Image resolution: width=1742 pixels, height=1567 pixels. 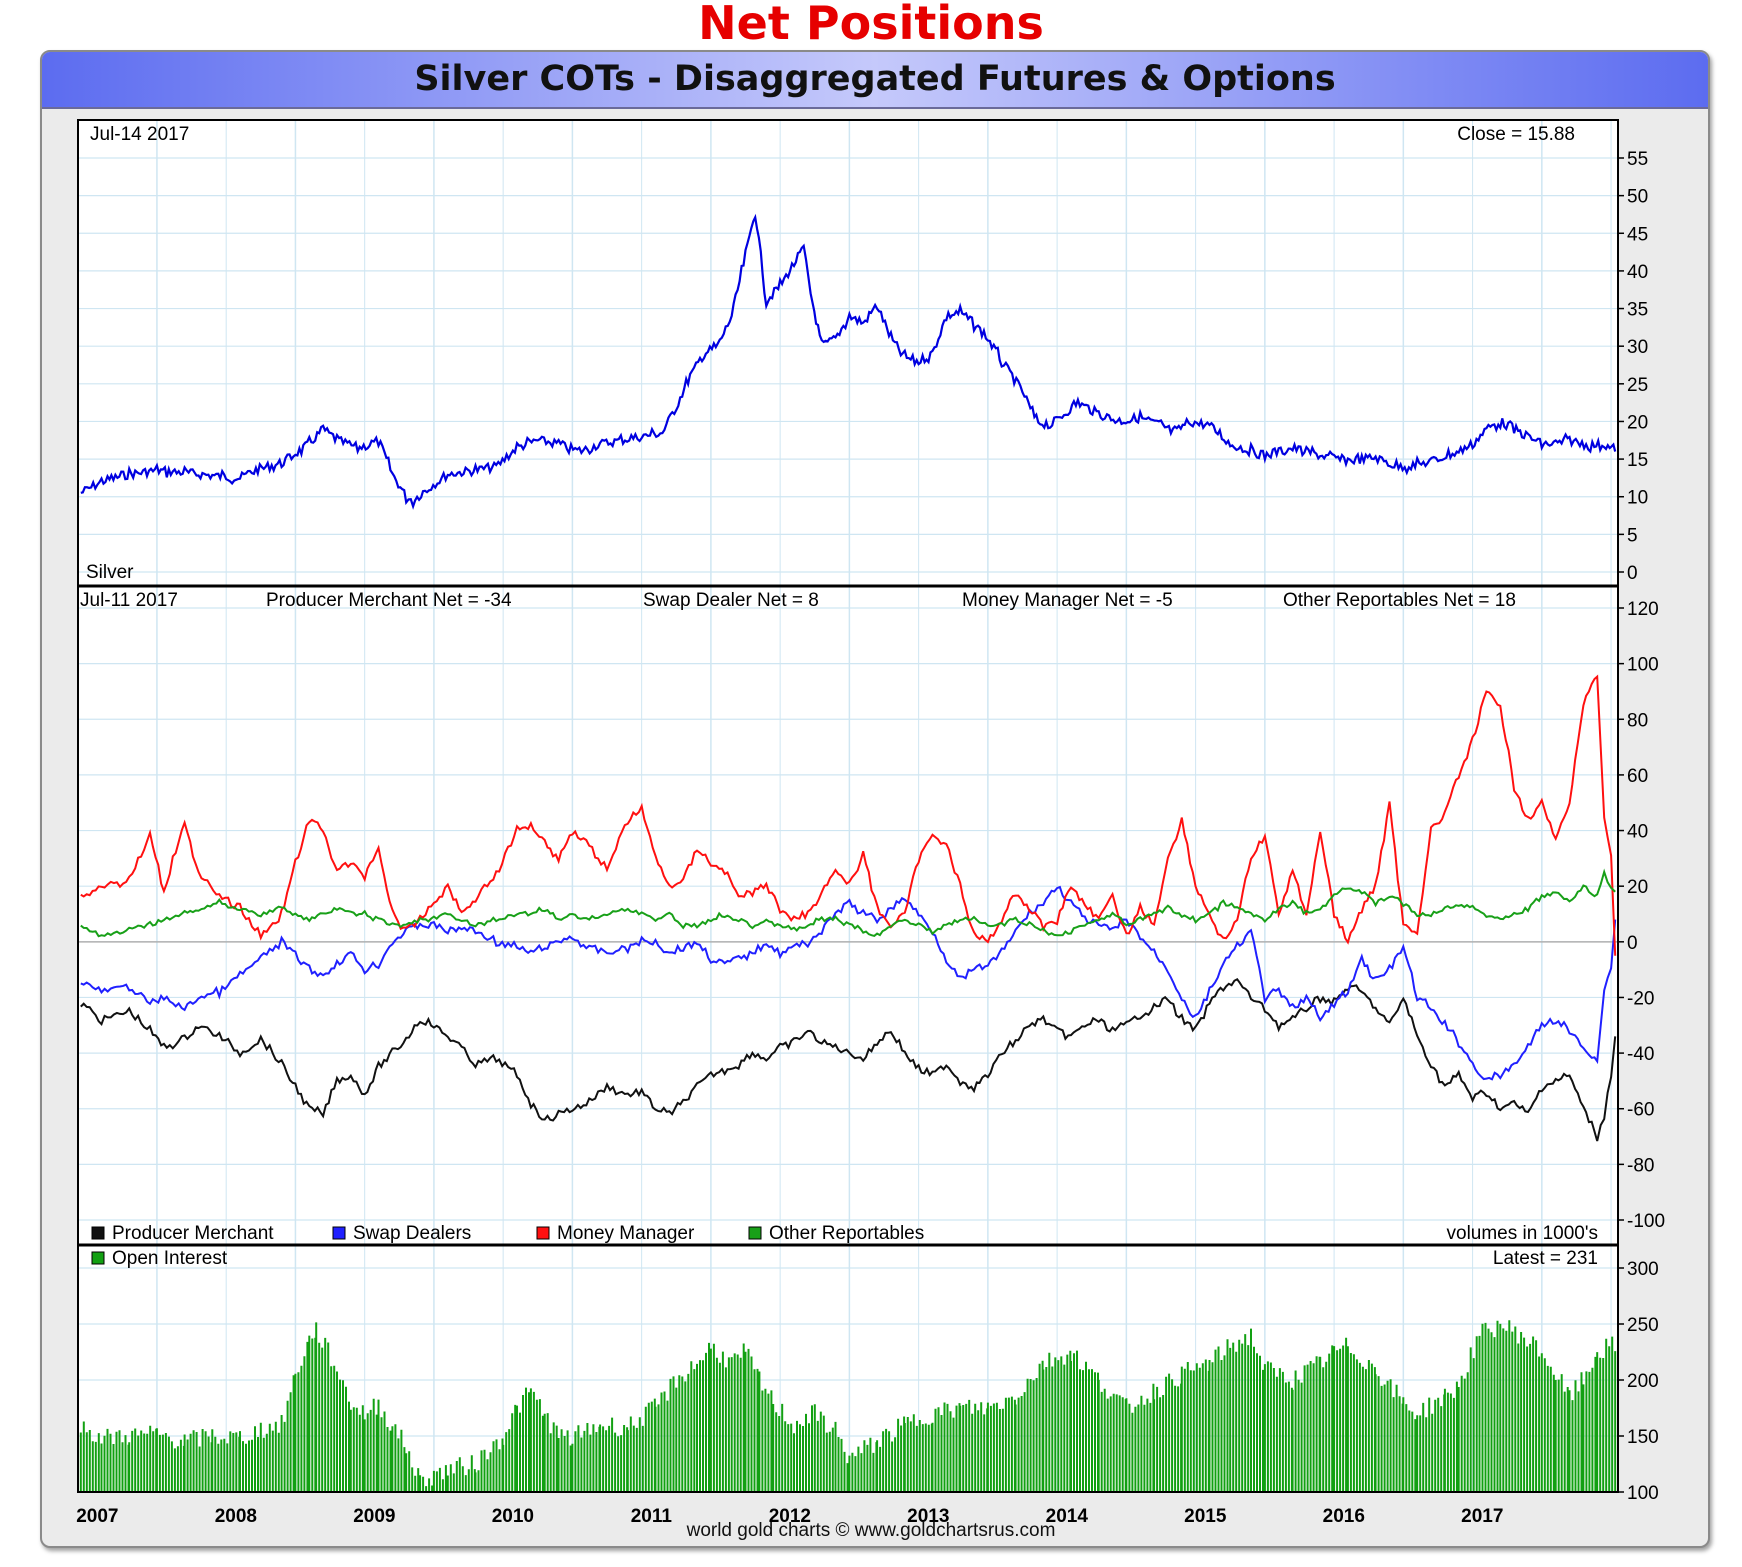 I want to click on legend-other-reportables: Other Reportables, so click(x=846, y=1233).